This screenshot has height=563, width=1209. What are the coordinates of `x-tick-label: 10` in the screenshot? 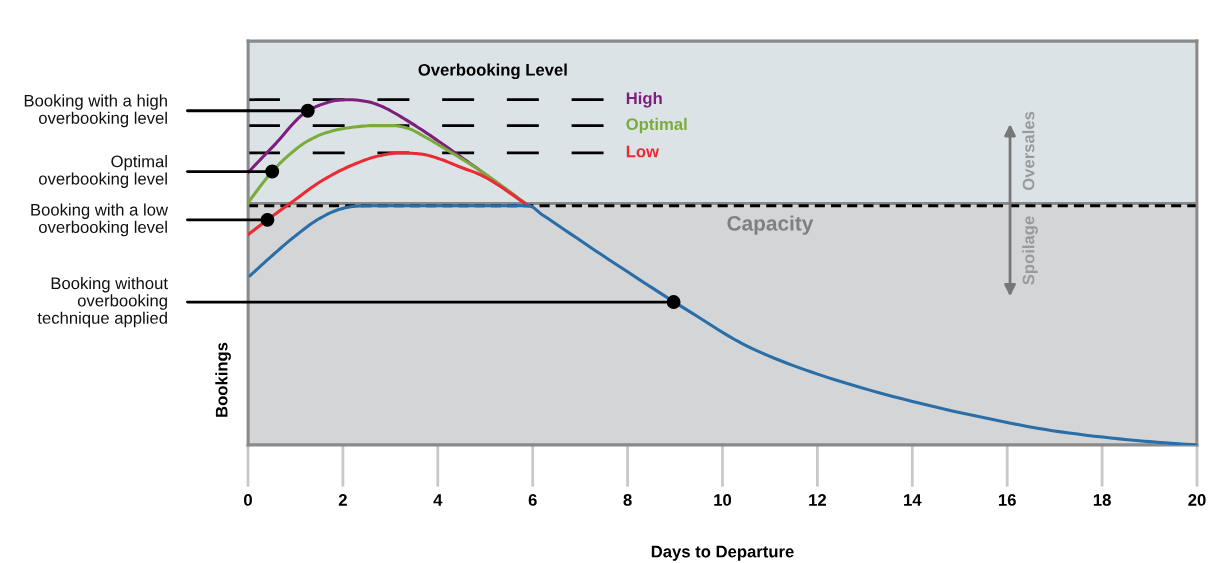 It's located at (723, 500).